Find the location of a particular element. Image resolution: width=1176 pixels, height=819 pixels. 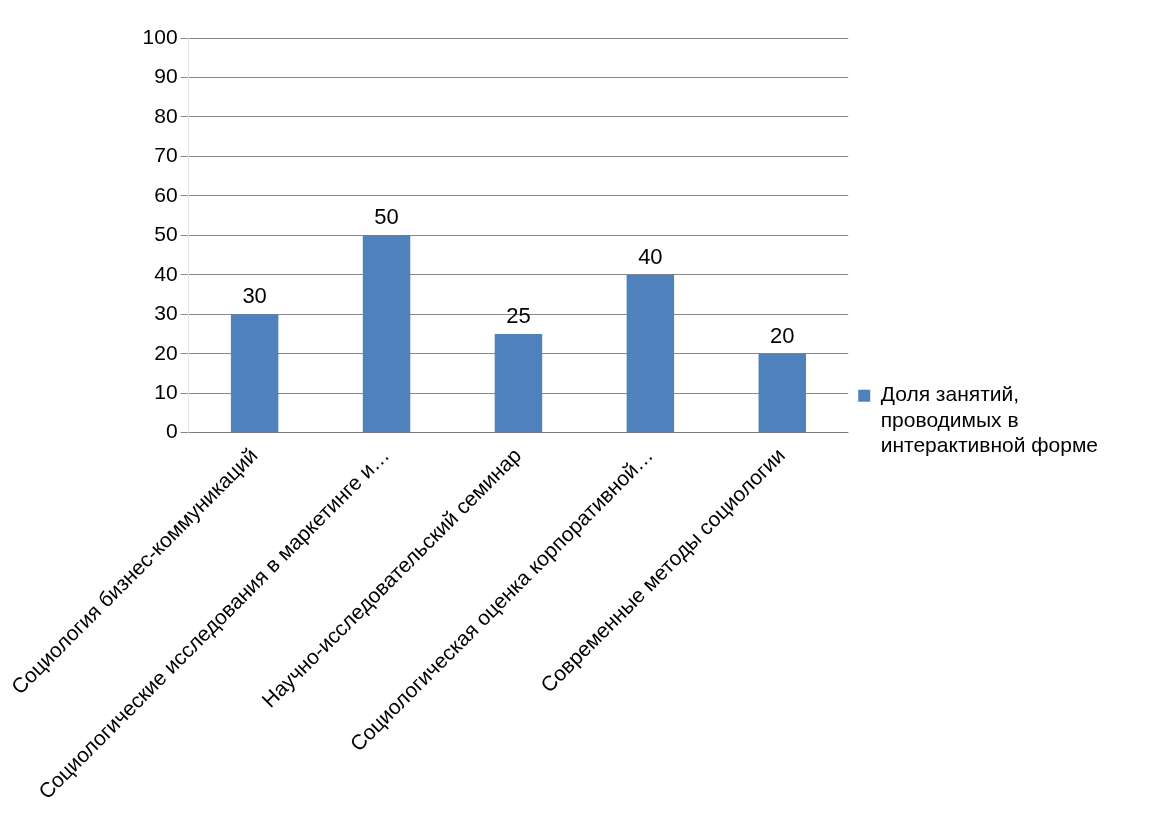

y-tick-label: 40 is located at coordinates (166, 273).